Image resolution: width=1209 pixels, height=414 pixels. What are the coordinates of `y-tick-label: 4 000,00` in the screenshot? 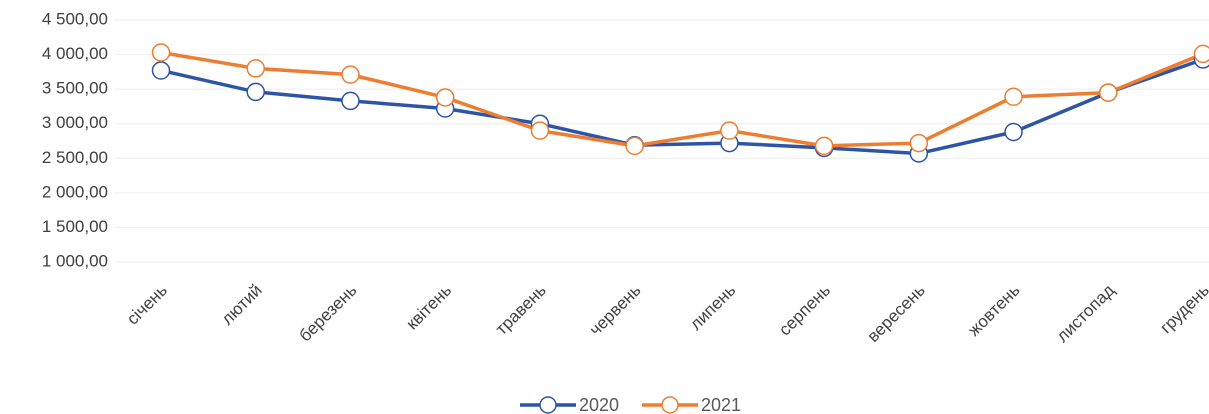 It's located at (75, 53).